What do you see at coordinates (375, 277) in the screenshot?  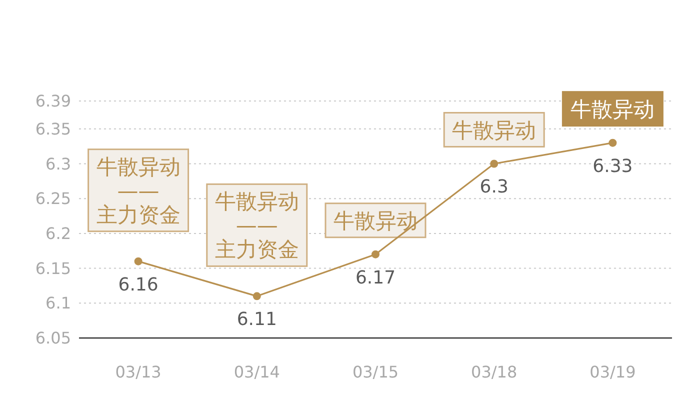 I see `data-label: 6.17` at bounding box center [375, 277].